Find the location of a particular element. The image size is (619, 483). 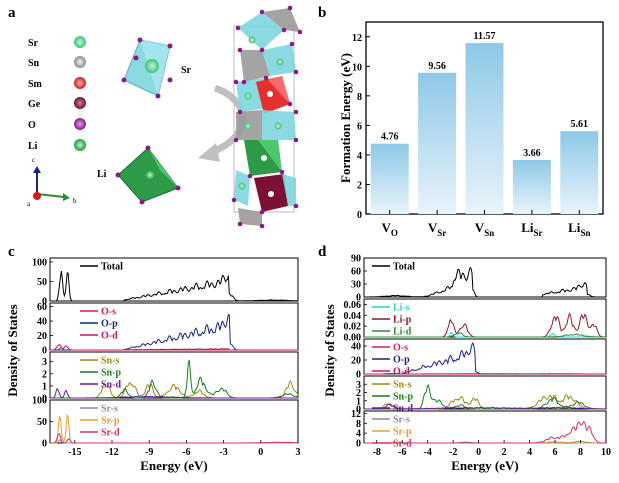

y-tick-label: 60 is located at coordinates (42, 307).